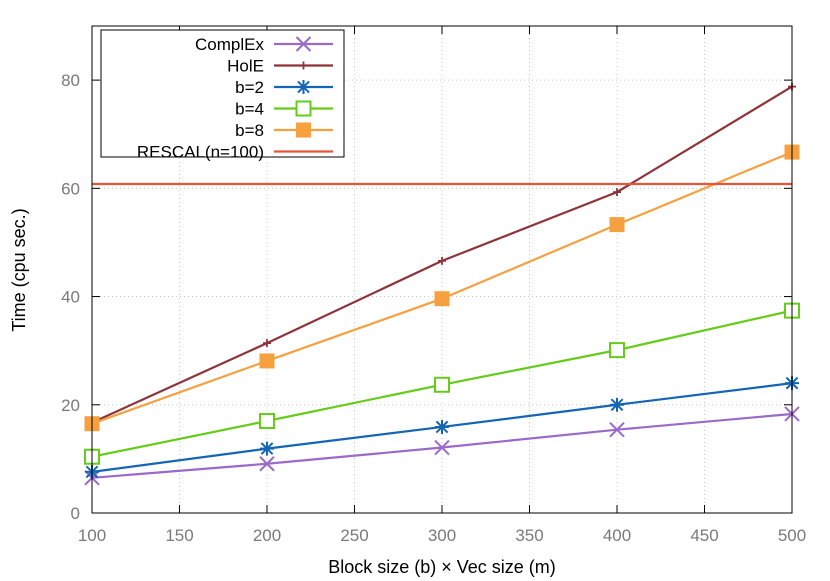 The width and height of the screenshot is (830, 581). I want to click on legend-label: b=8, so click(249, 130).